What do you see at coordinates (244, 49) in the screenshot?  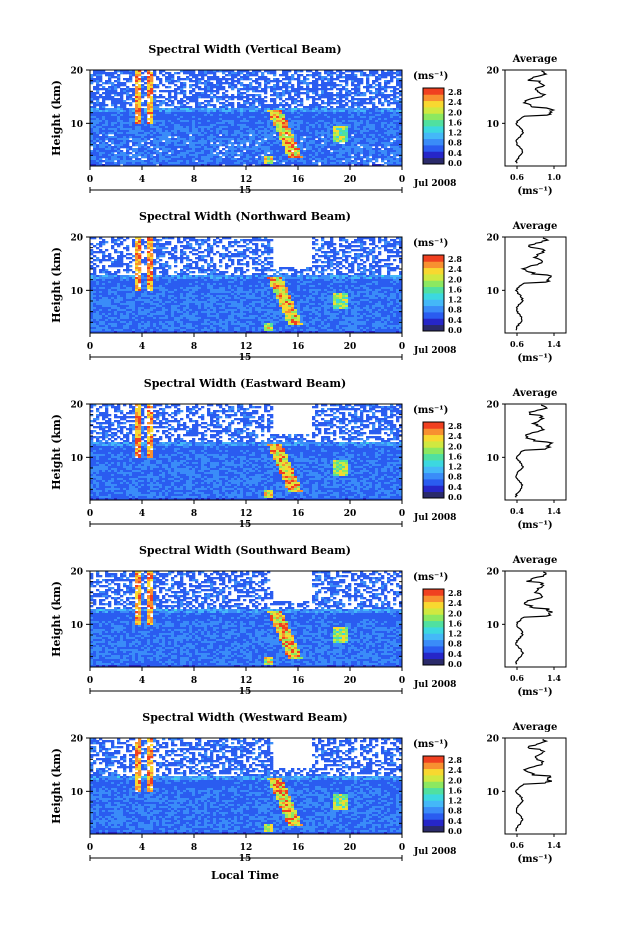 I see `panel-title: Spectral Width (Vertical Beam)` at bounding box center [244, 49].